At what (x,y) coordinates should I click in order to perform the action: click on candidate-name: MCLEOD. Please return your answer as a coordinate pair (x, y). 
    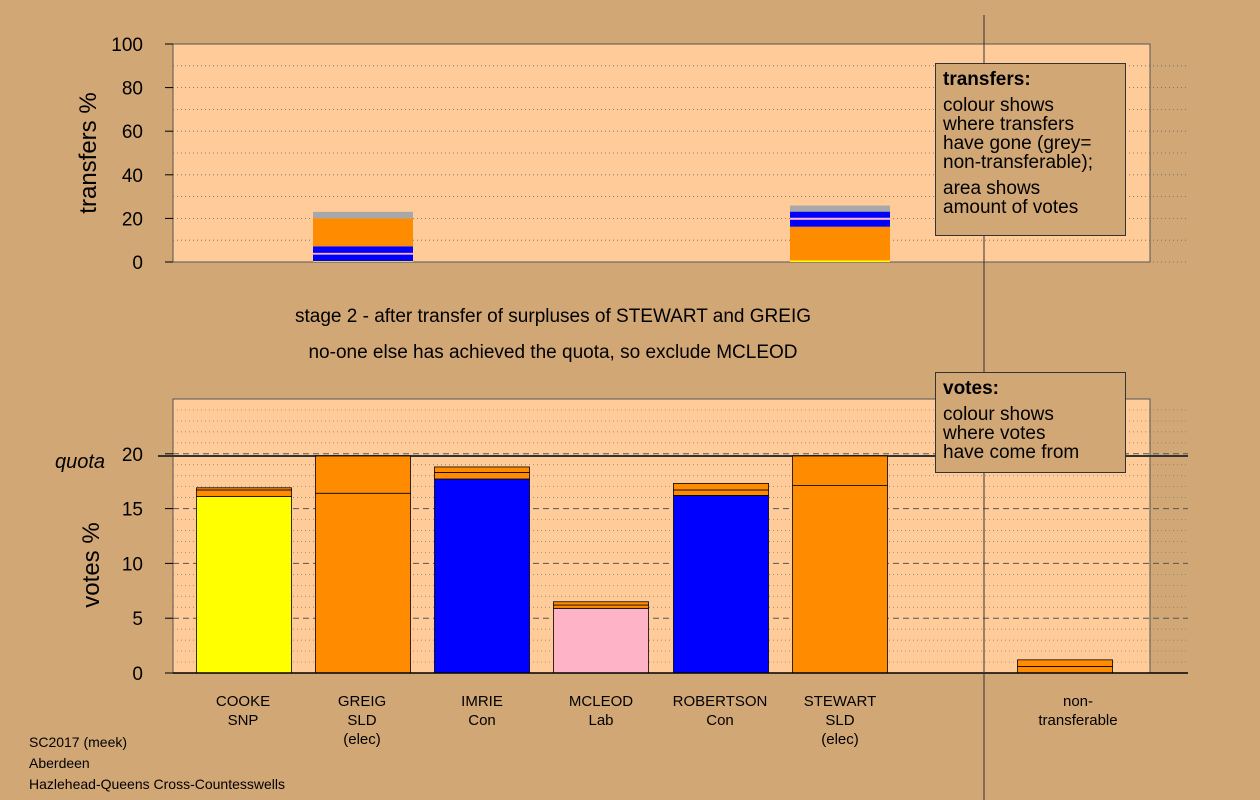
    Looking at the image, I should click on (601, 701).